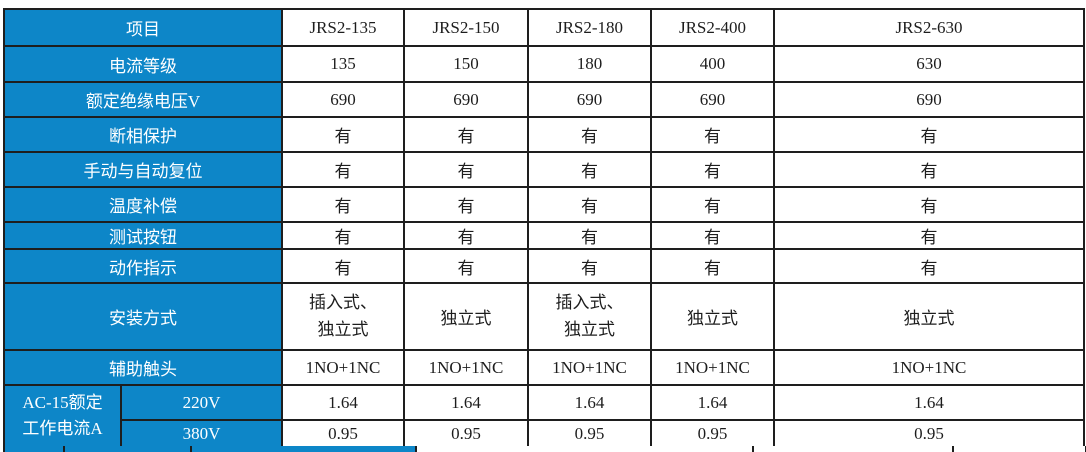  Describe the element at coordinates (143, 27) in the screenshot. I see `header-item-cell: 项目` at that location.